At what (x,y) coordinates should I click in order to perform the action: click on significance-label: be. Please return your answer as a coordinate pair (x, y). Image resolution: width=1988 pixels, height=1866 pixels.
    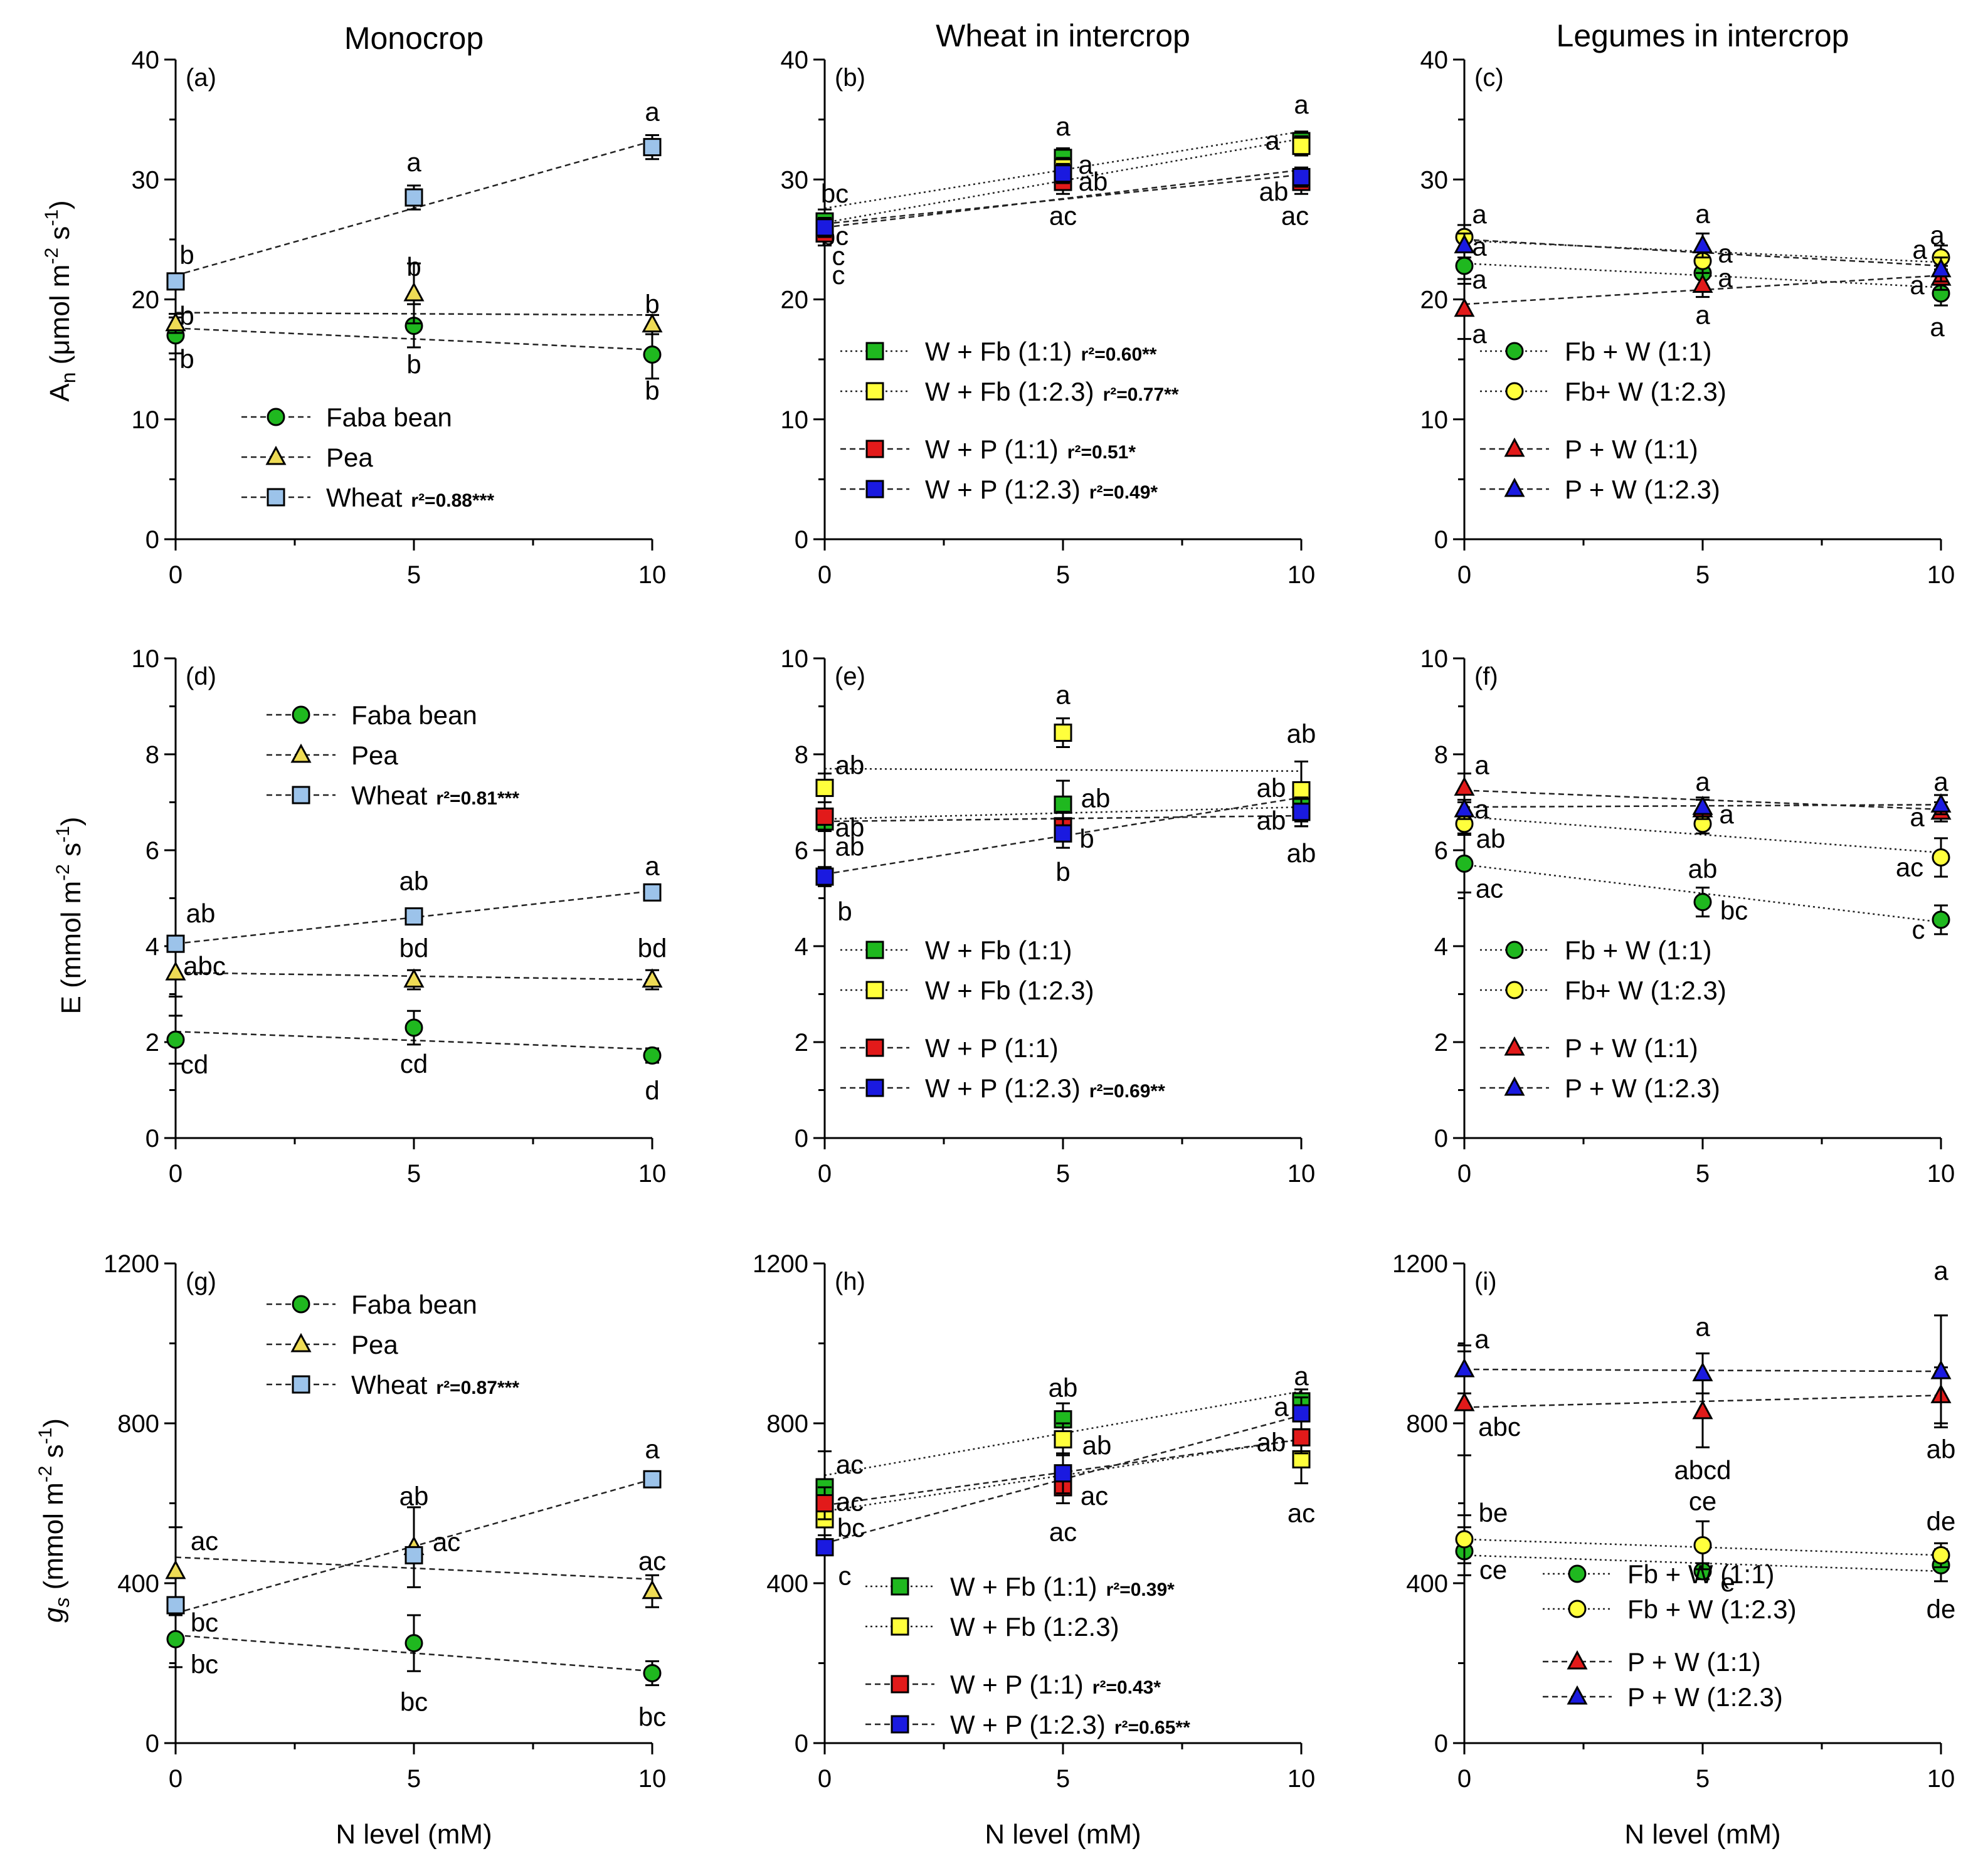
    Looking at the image, I should click on (1494, 1512).